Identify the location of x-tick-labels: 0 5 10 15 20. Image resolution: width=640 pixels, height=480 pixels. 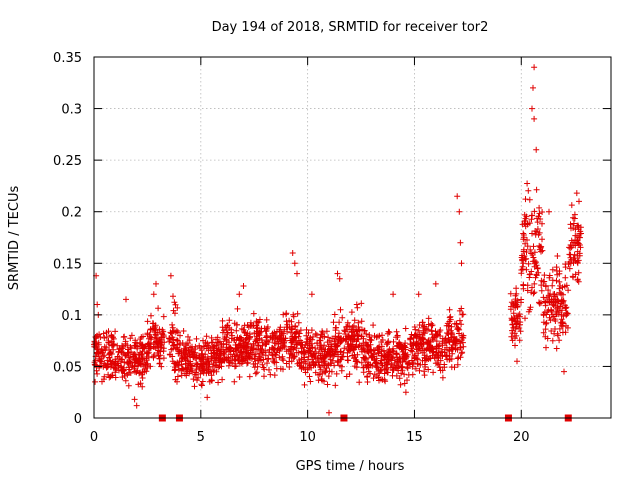
(310, 437).